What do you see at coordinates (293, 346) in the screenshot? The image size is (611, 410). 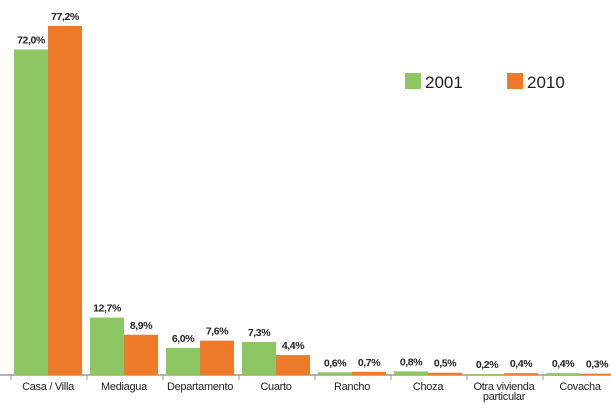 I see `value-label: 4,4%` at bounding box center [293, 346].